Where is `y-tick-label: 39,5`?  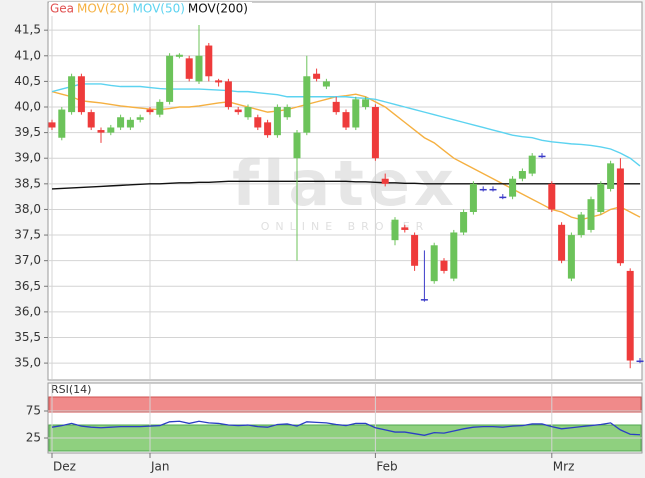 y-tick-label: 39,5 is located at coordinates (27, 132).